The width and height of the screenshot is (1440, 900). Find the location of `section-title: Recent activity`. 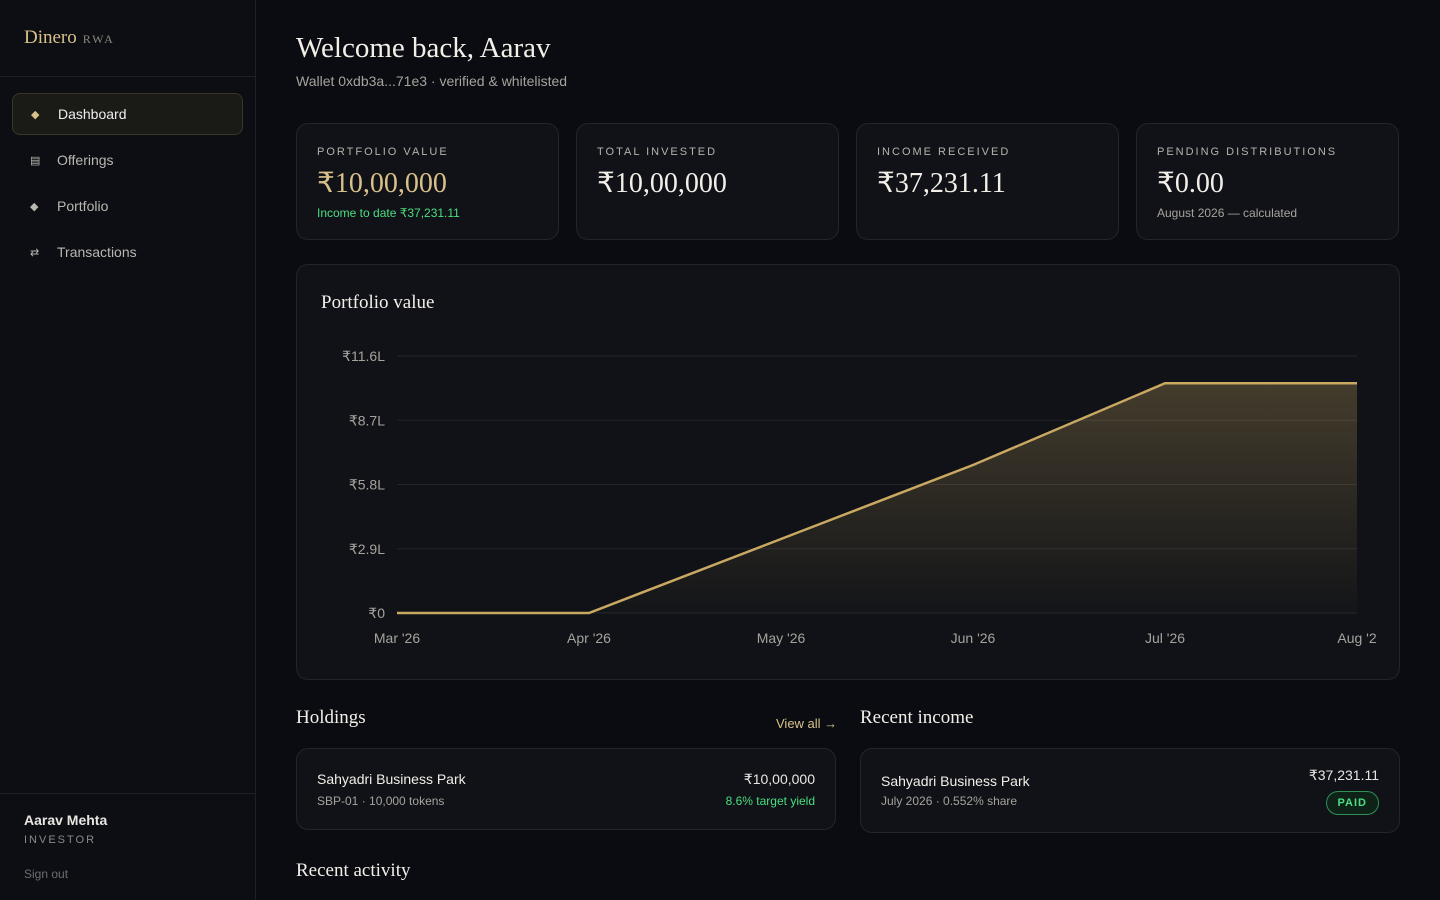

section-title: Recent activity is located at coordinates (353, 870).